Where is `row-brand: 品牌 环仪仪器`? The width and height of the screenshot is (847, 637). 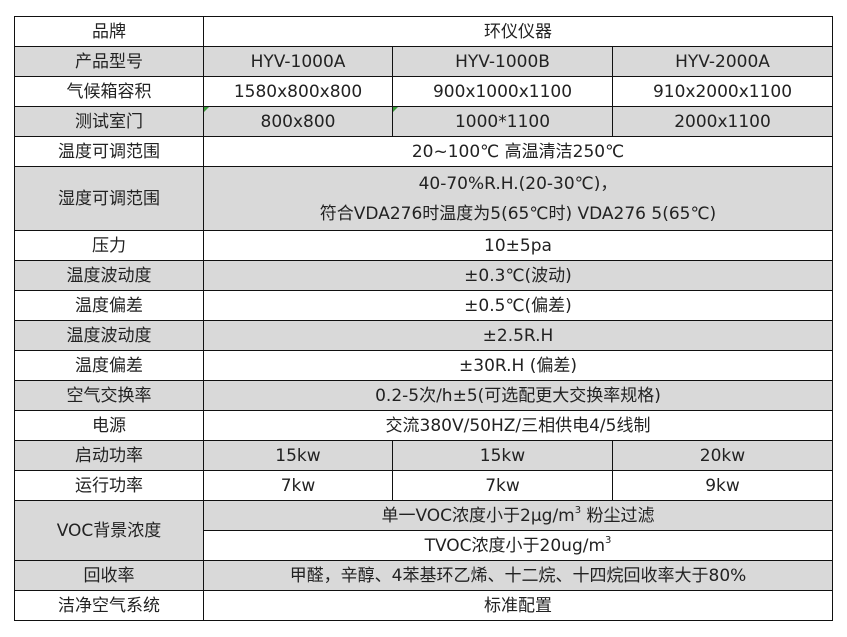
row-brand: 品牌 环仪仪器 is located at coordinates (423, 31).